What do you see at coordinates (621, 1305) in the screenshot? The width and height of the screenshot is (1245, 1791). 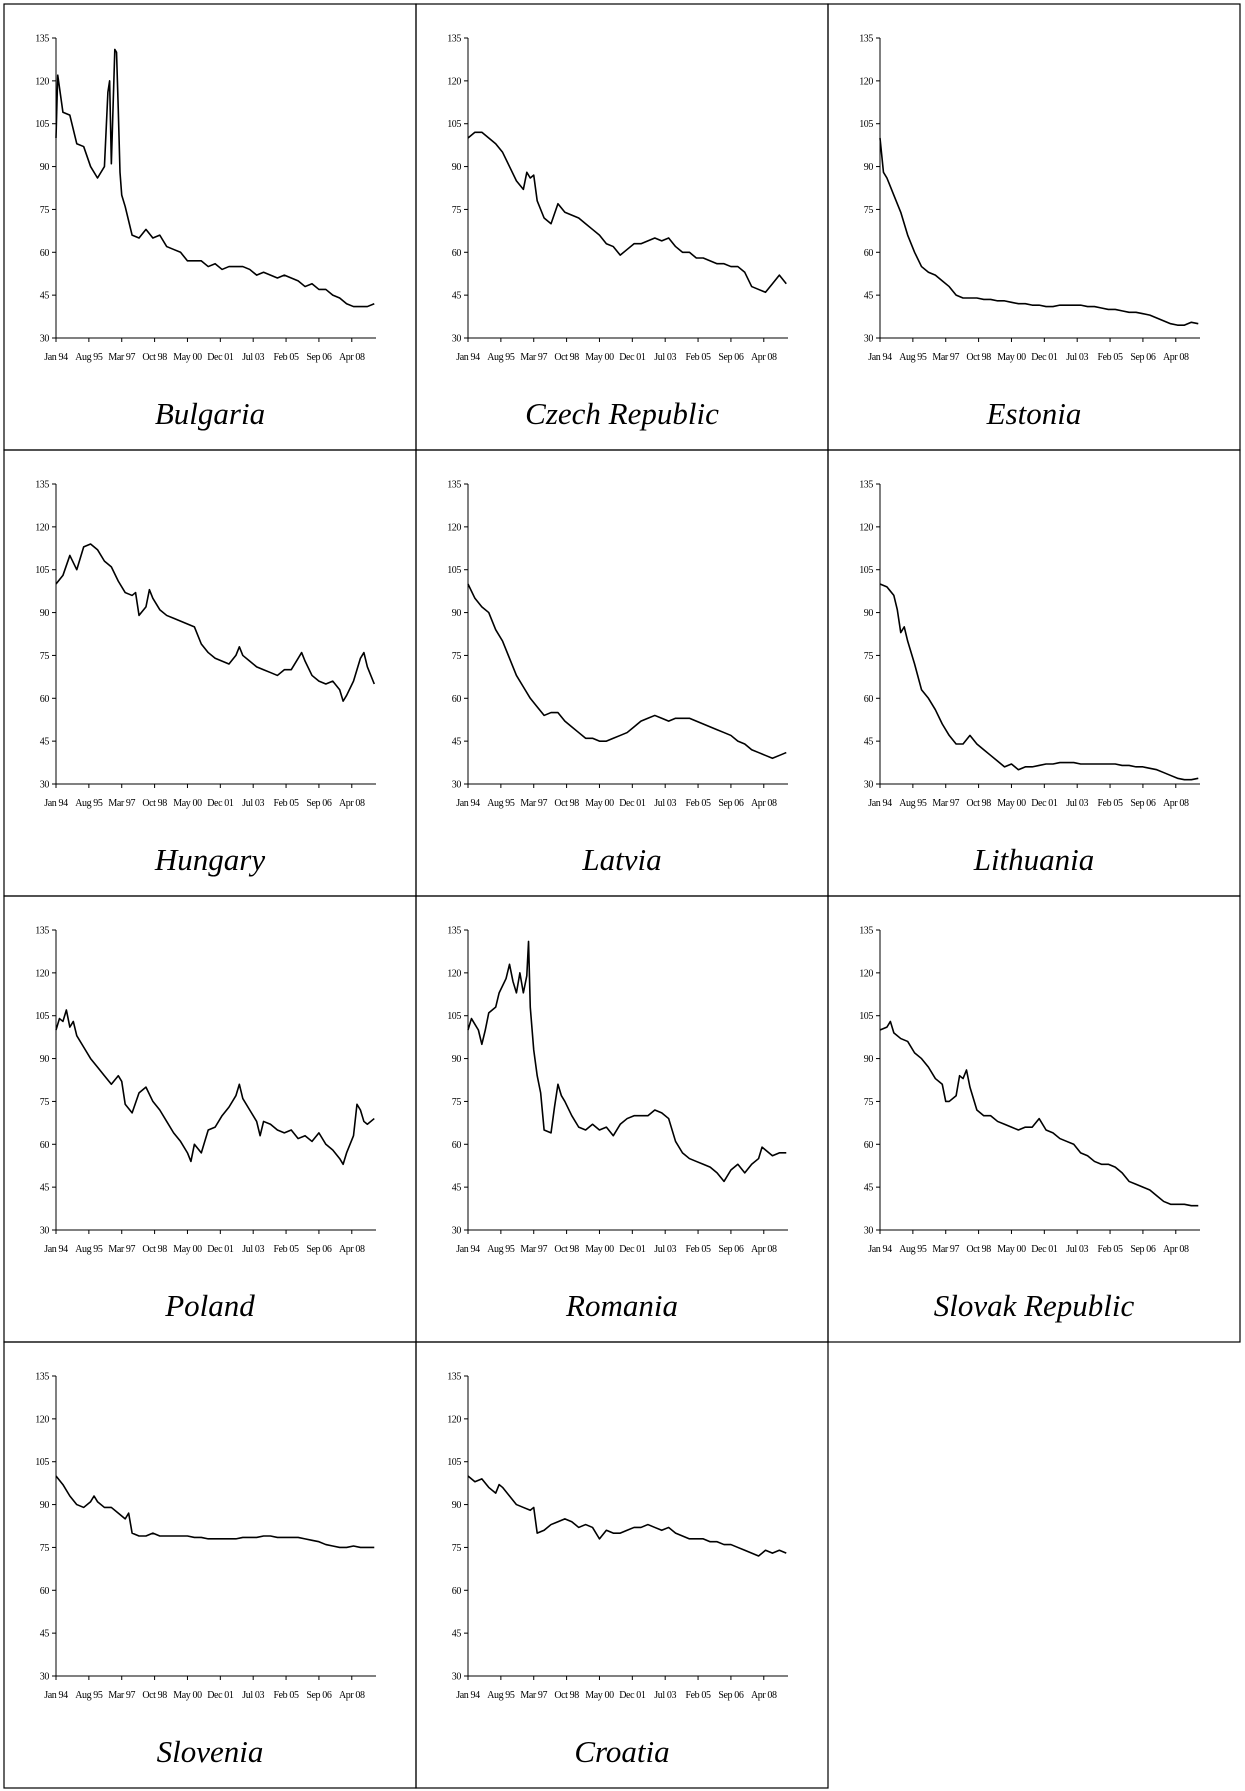 I see `chart-title: Romania` at bounding box center [621, 1305].